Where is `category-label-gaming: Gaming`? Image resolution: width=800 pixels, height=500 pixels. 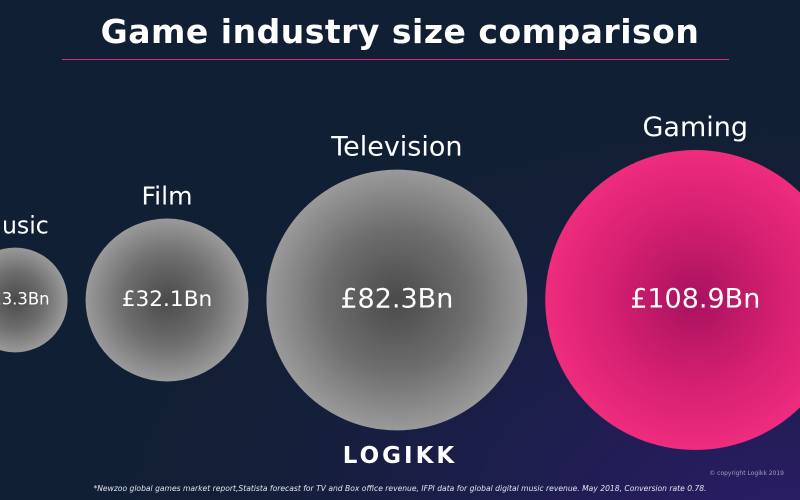 category-label-gaming: Gaming is located at coordinates (695, 127).